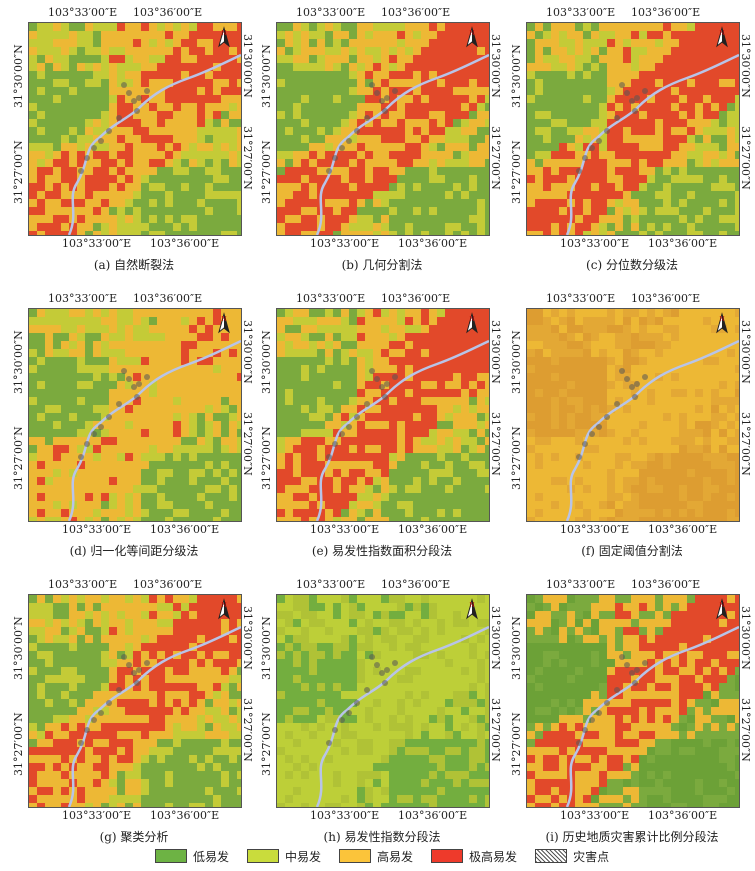 This screenshot has width=755, height=871. I want to click on disaster-point, so click(342, 148).